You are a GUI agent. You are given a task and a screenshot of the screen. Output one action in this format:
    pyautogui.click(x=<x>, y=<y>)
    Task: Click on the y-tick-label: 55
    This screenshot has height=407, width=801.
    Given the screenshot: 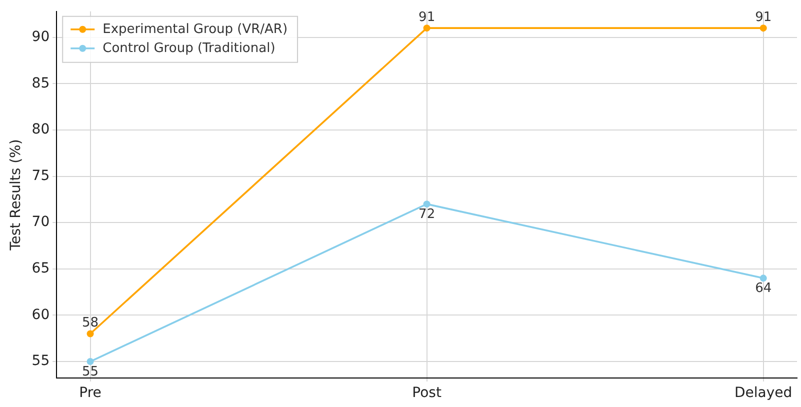 What is the action you would take?
    pyautogui.click(x=41, y=361)
    